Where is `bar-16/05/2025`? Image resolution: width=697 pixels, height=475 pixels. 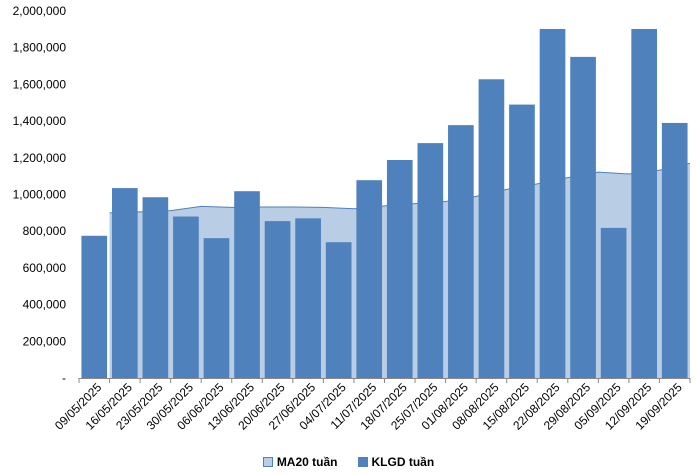
bar-16/05/2025 is located at coordinates (124, 283).